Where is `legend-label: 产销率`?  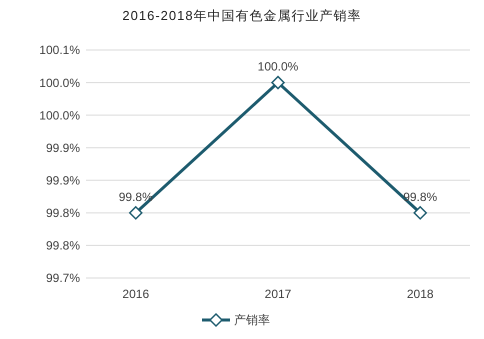 legend-label: 产销率 is located at coordinates (252, 320).